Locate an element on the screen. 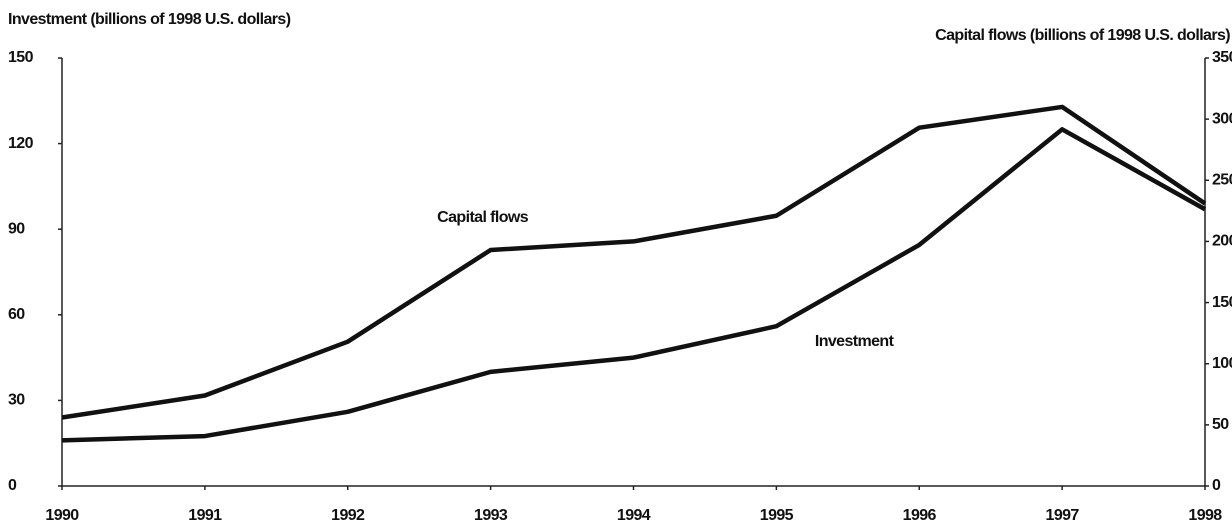 The image size is (1232, 528). y2-tick-label: 350 is located at coordinates (1222, 57).